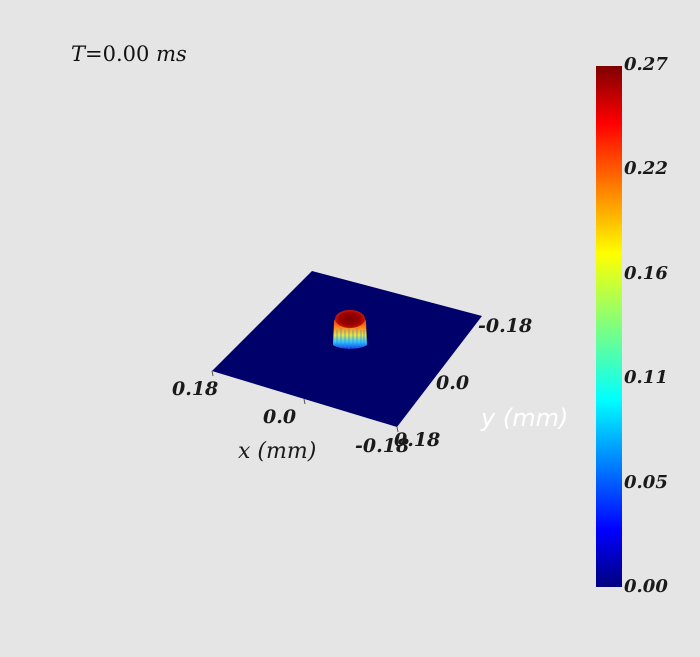 The width and height of the screenshot is (700, 657). Describe the element at coordinates (646, 168) in the screenshot. I see `colorbar-tick-label: 0.22` at that location.